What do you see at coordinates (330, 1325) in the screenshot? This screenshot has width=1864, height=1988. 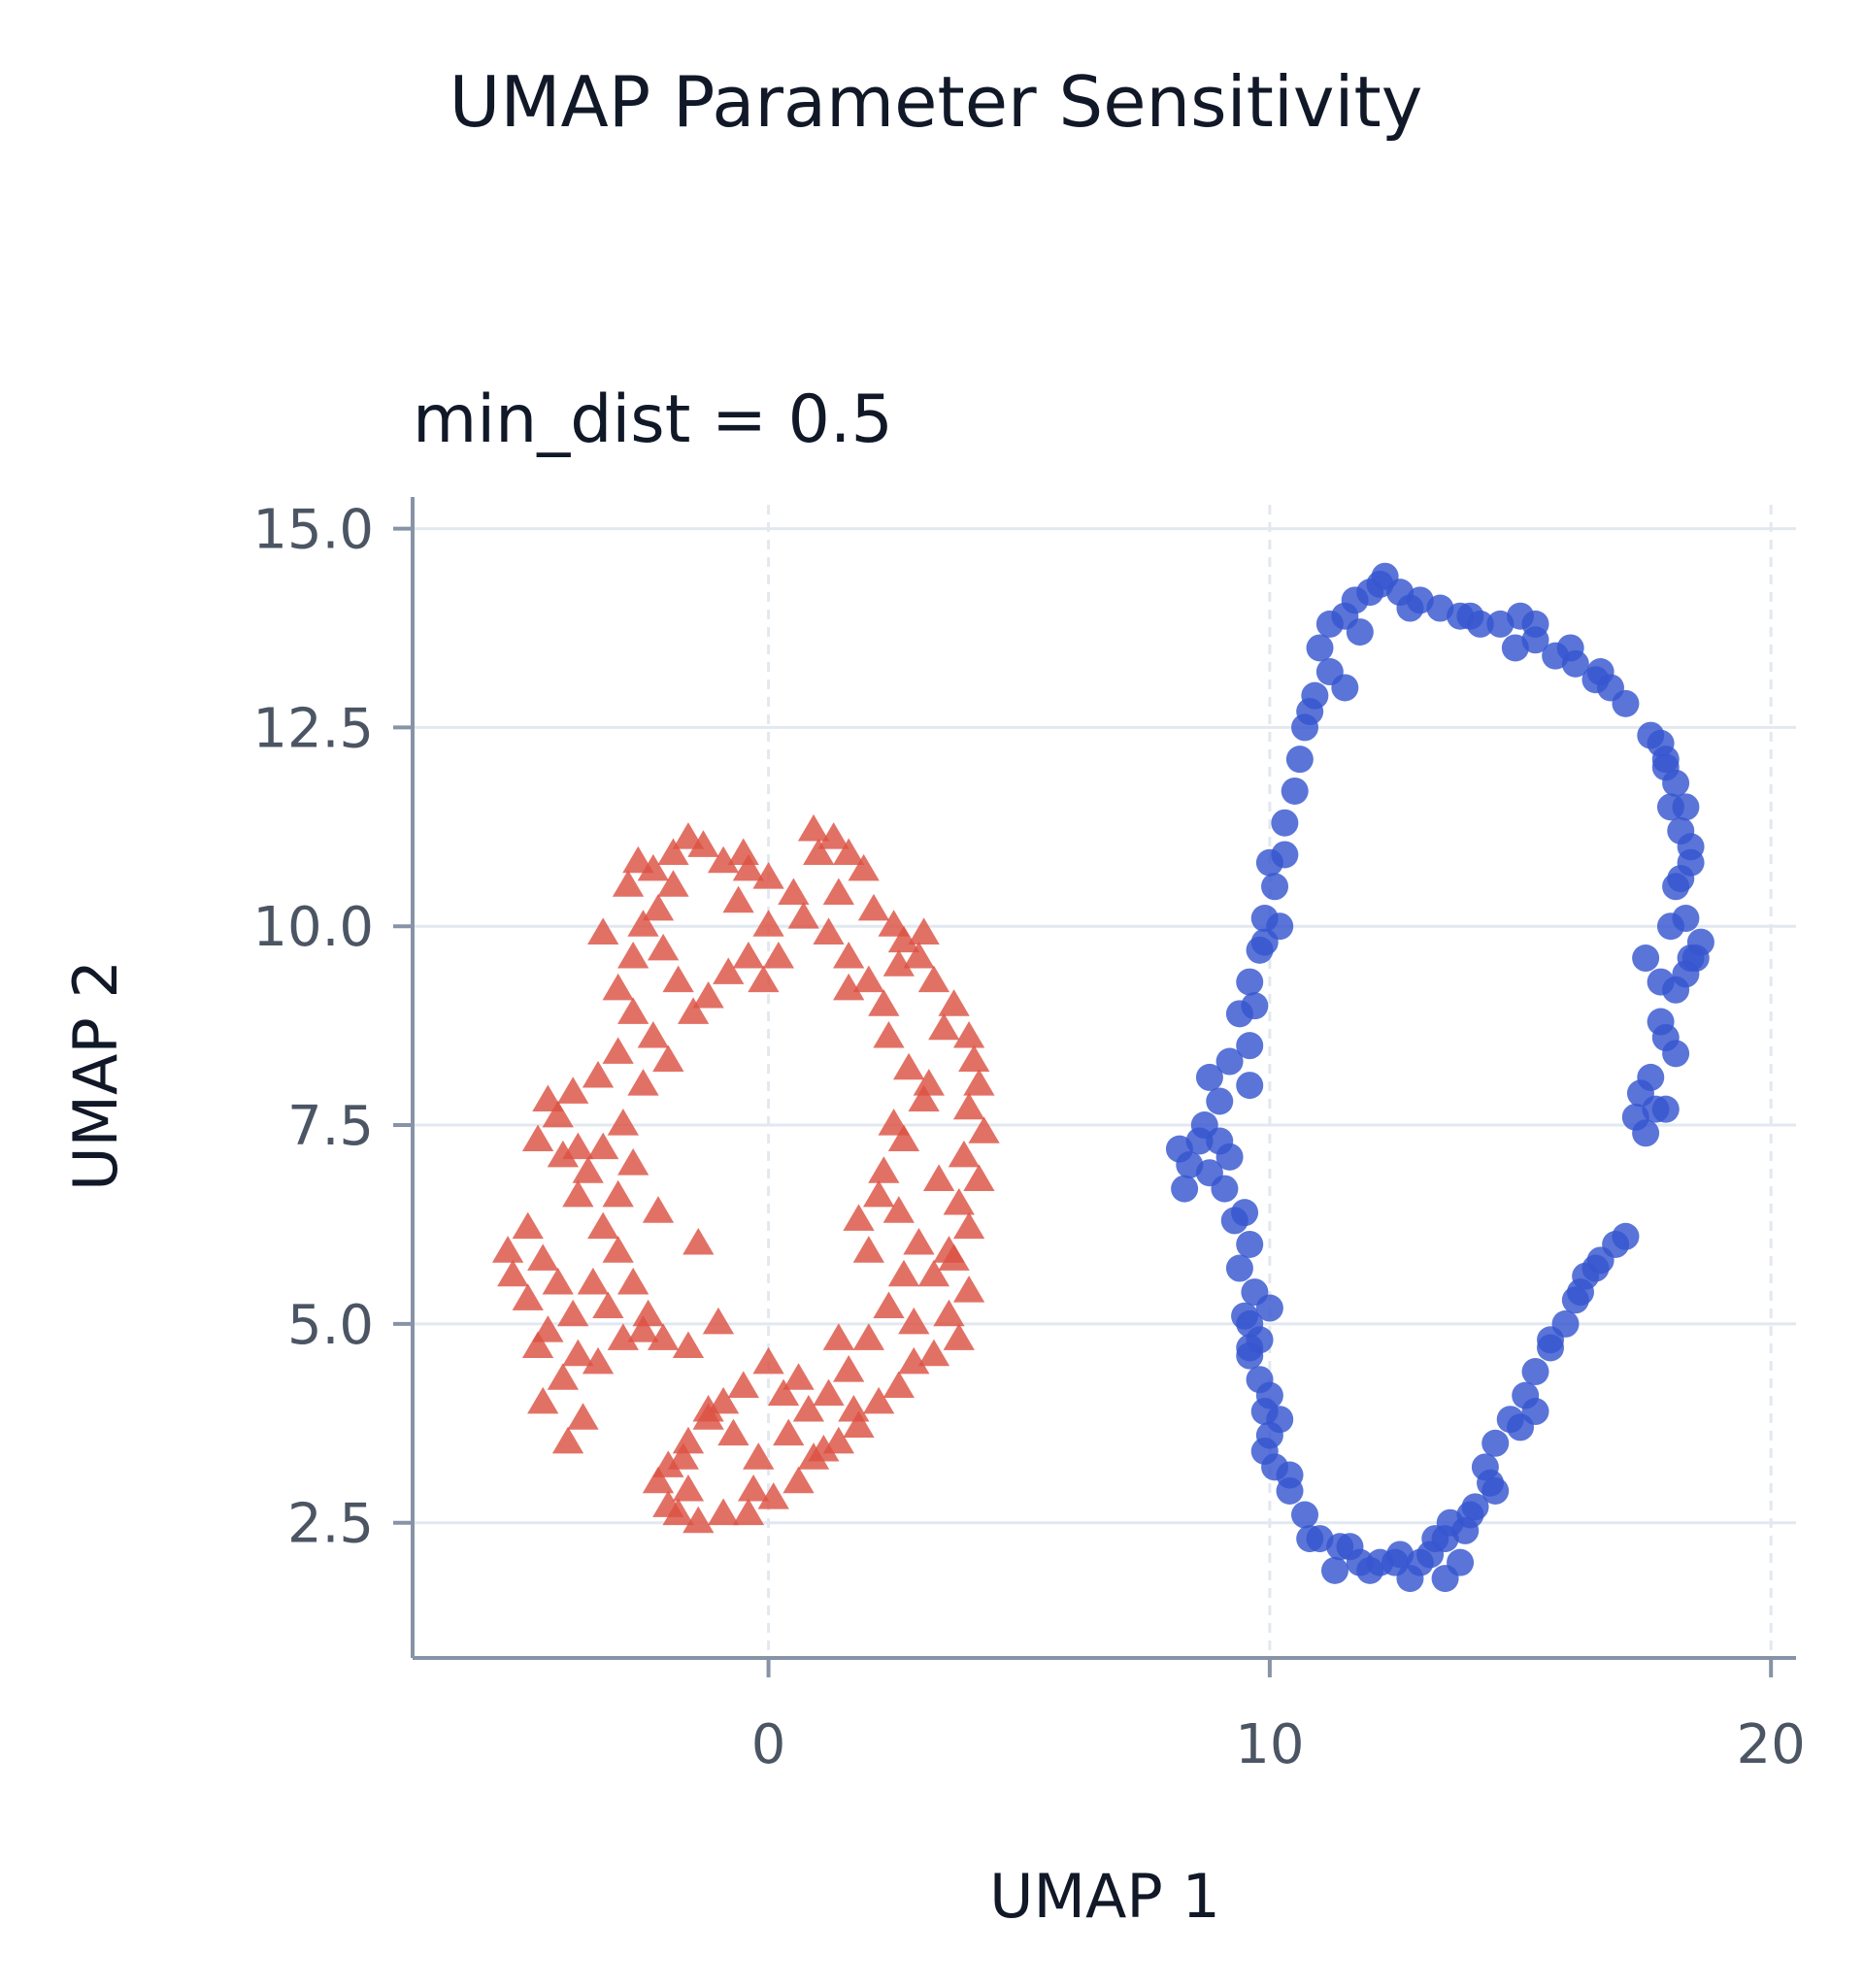 I see `y-tick-label: 5.0` at bounding box center [330, 1325].